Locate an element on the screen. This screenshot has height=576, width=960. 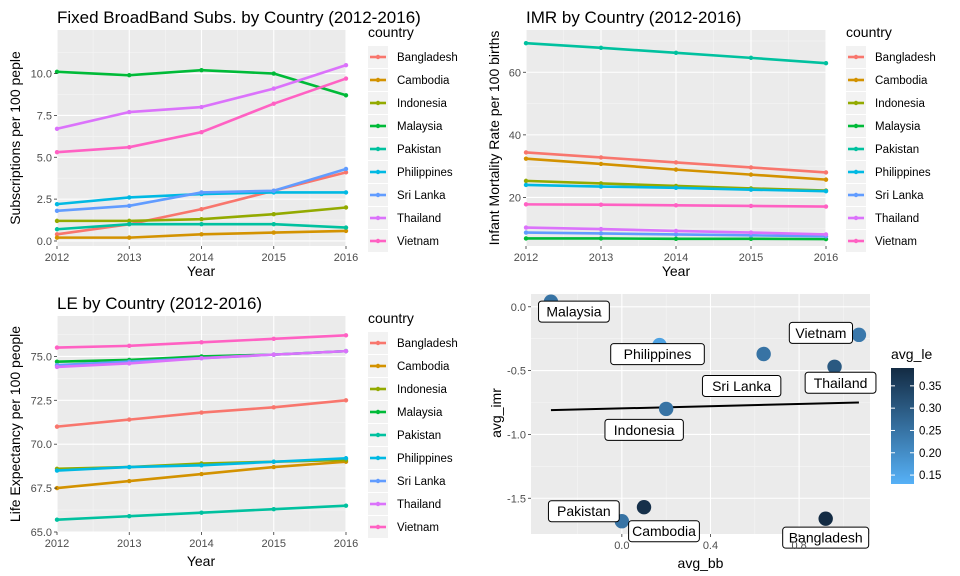
chart-title: LE by Country (2012-2016) is located at coordinates (159, 303).